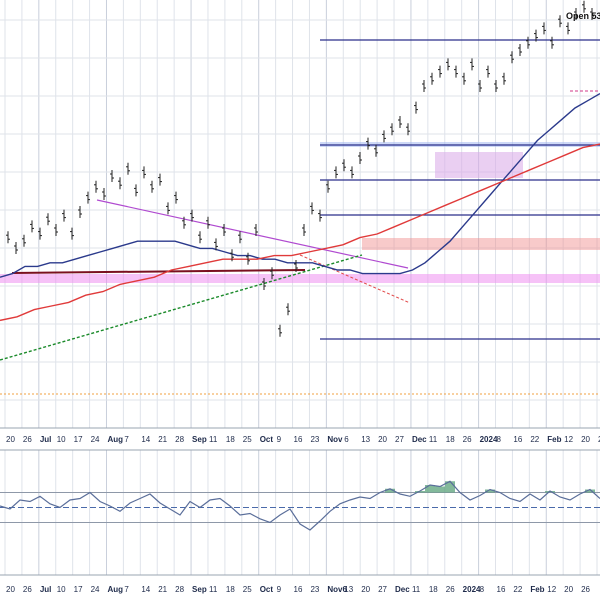 This screenshot has width=600, height=605. Describe the element at coordinates (78, 589) in the screenshot. I see `x-tick-label-bottom: 17` at that location.